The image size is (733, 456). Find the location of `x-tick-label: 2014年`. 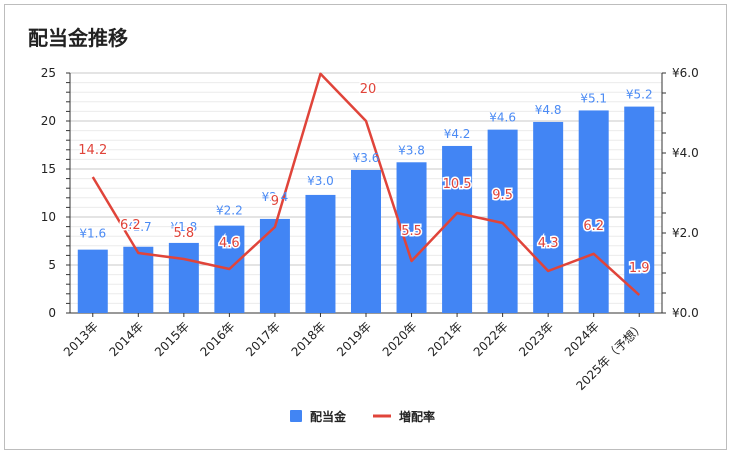

x-tick-label: 2014年 is located at coordinates (126, 339).